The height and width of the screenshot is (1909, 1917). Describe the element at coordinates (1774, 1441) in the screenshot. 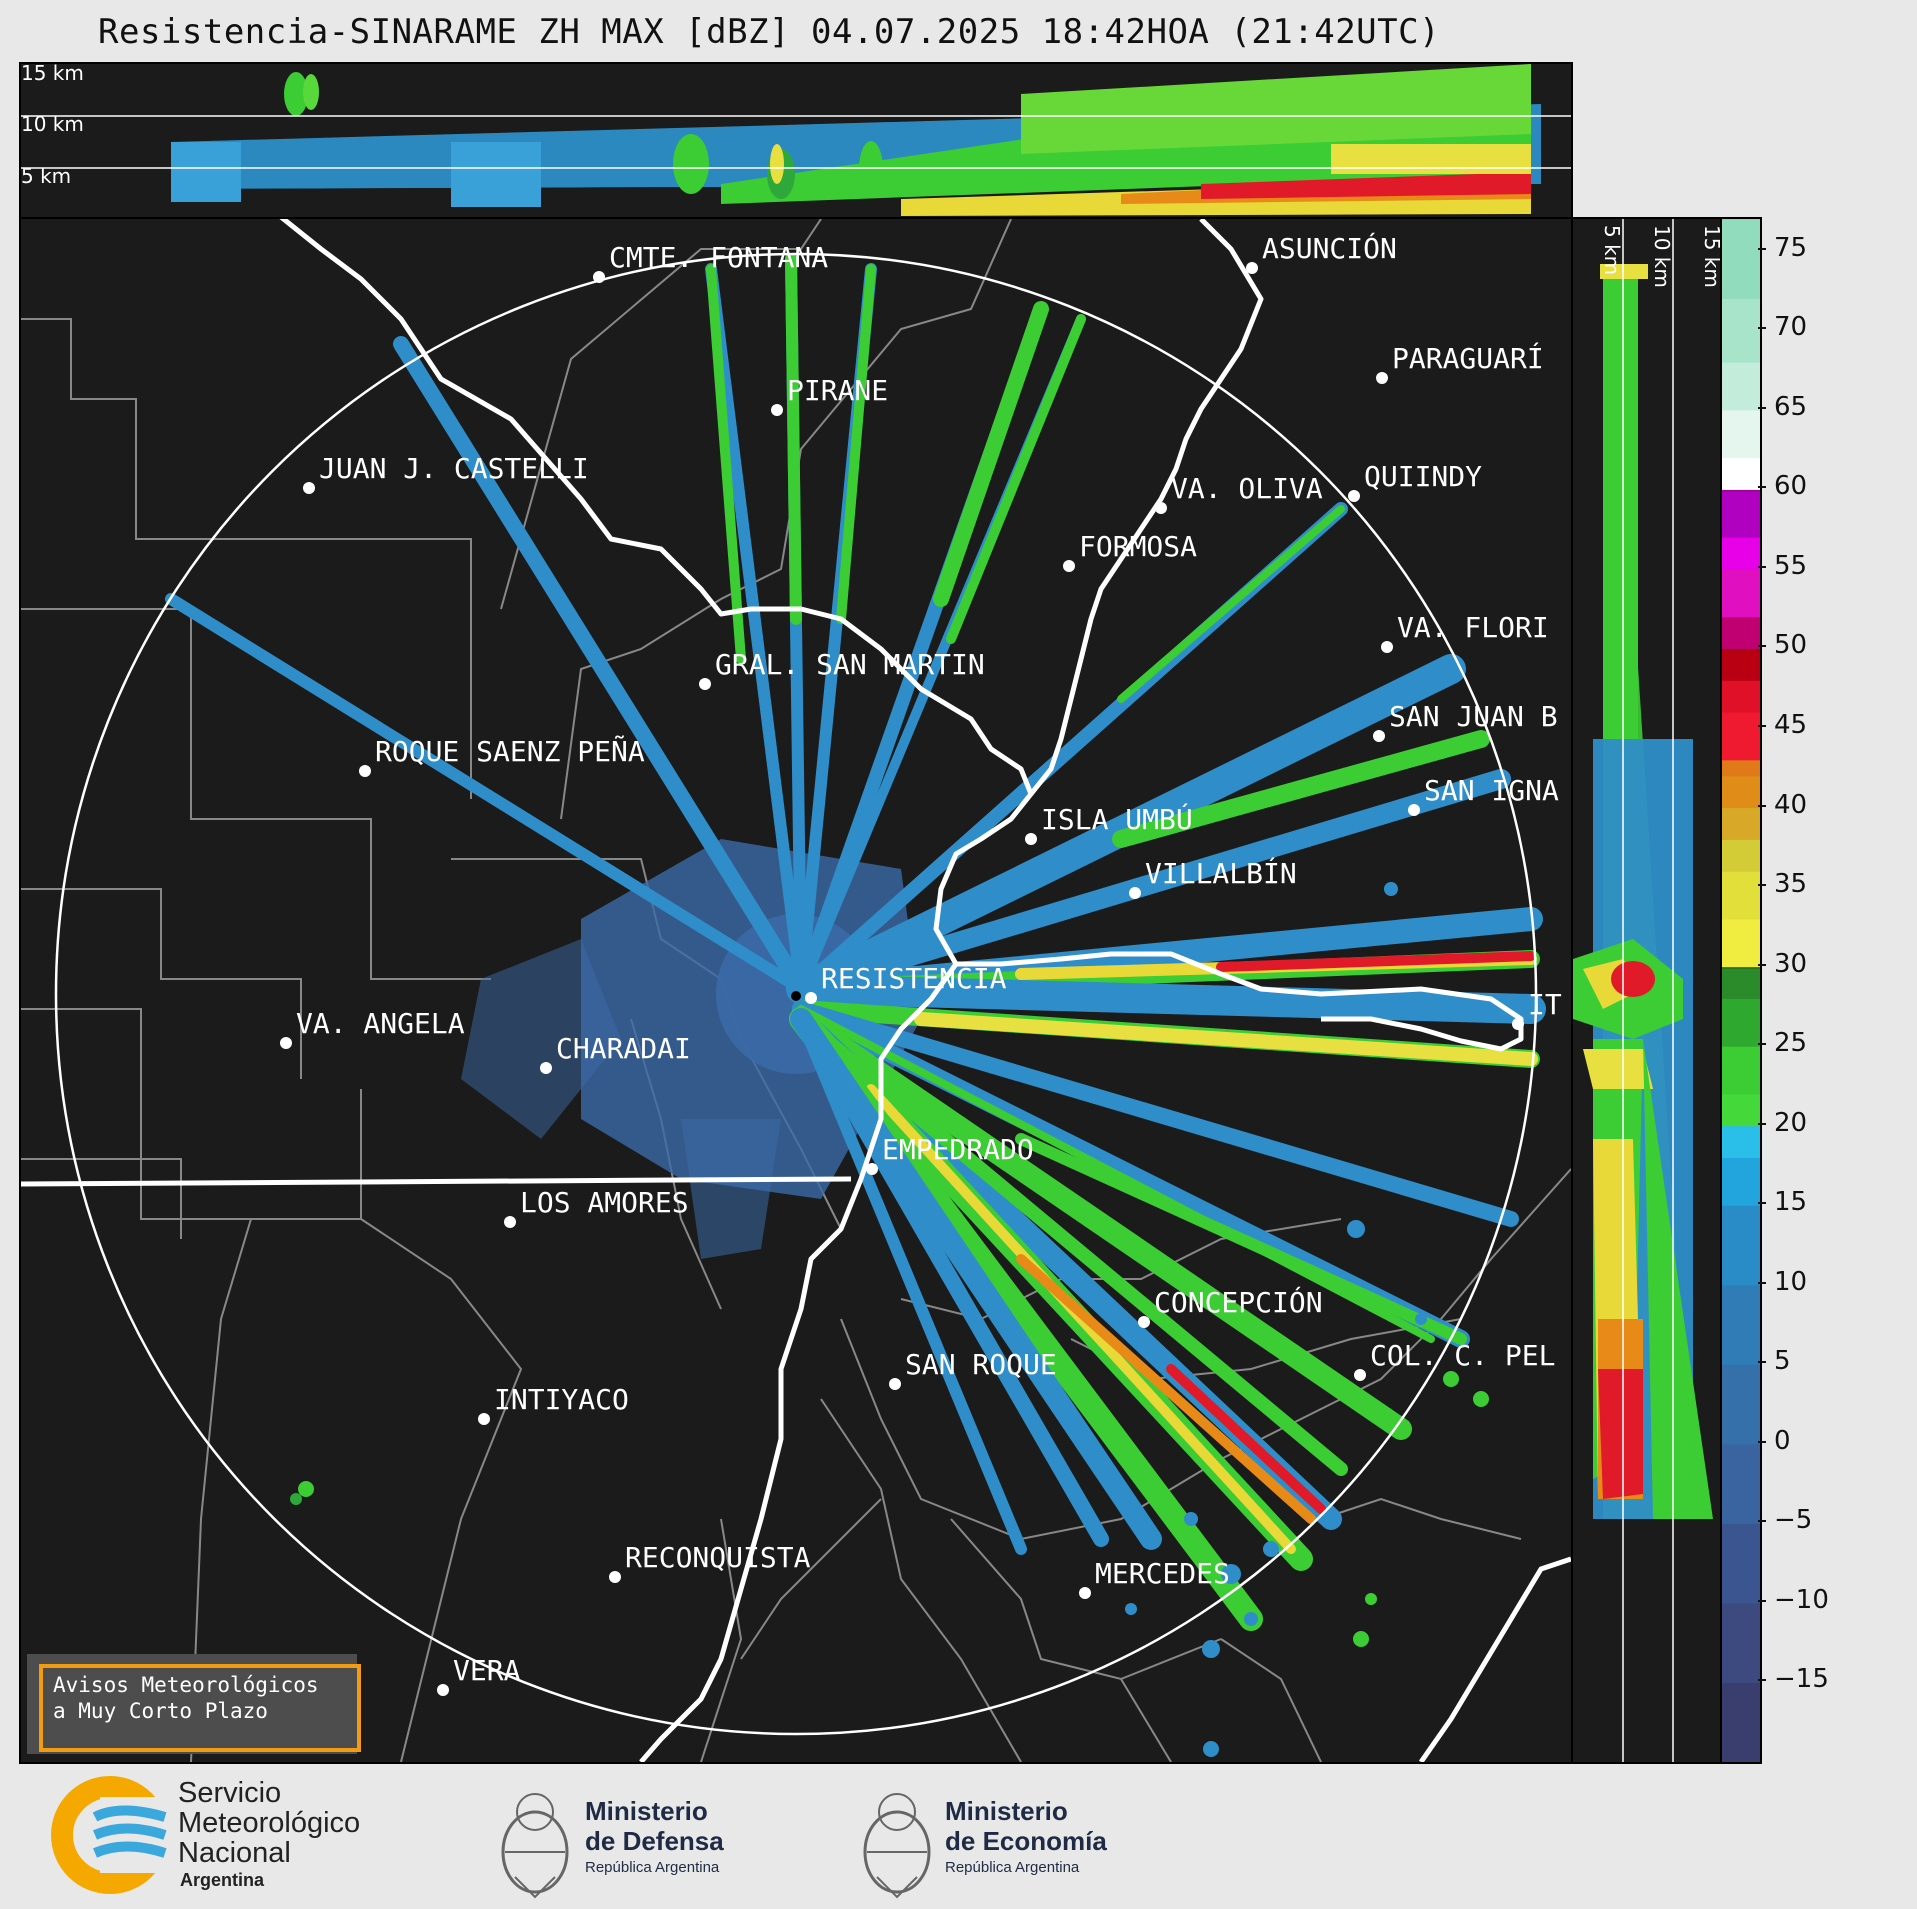

I see `colorbar-tick-label: 0` at that location.